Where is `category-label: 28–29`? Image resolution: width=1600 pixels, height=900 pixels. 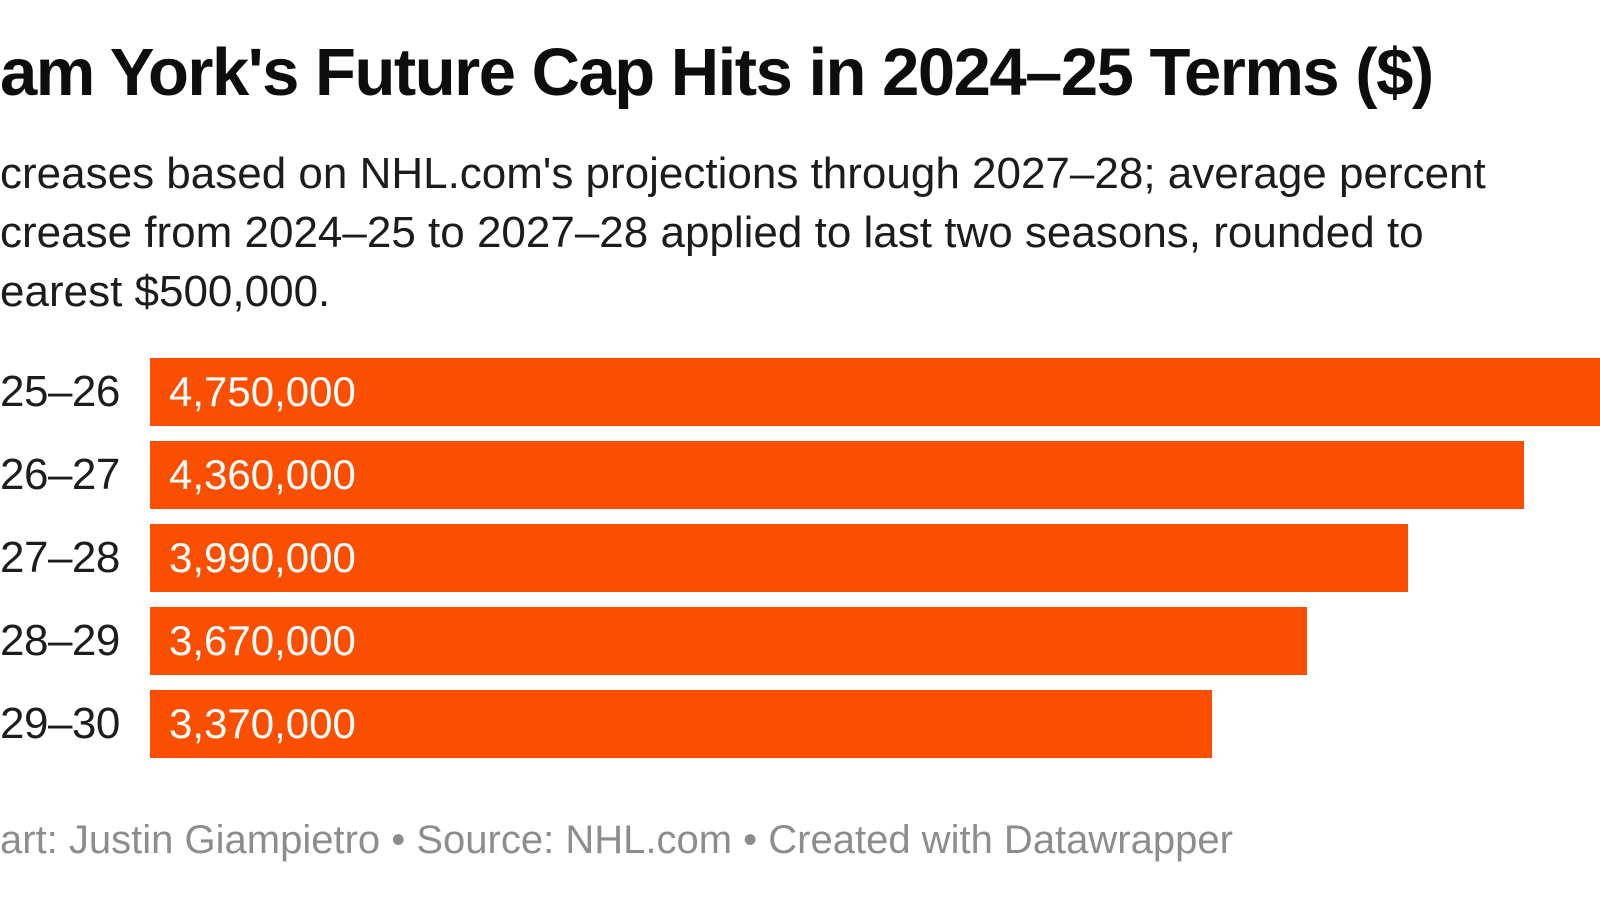 category-label: 28–29 is located at coordinates (60, 640).